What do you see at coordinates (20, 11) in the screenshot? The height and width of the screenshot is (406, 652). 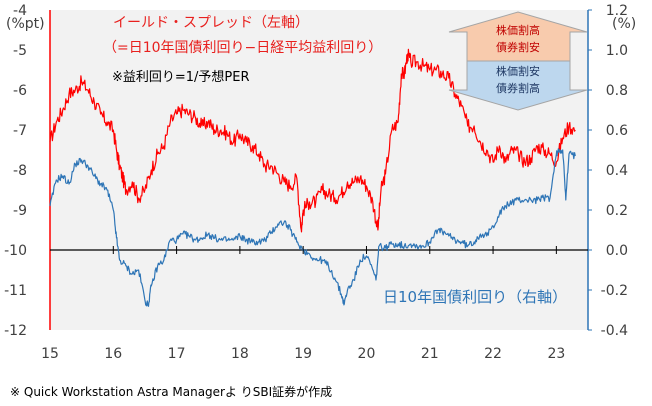 I see `left-tick-label: -4` at bounding box center [20, 11].